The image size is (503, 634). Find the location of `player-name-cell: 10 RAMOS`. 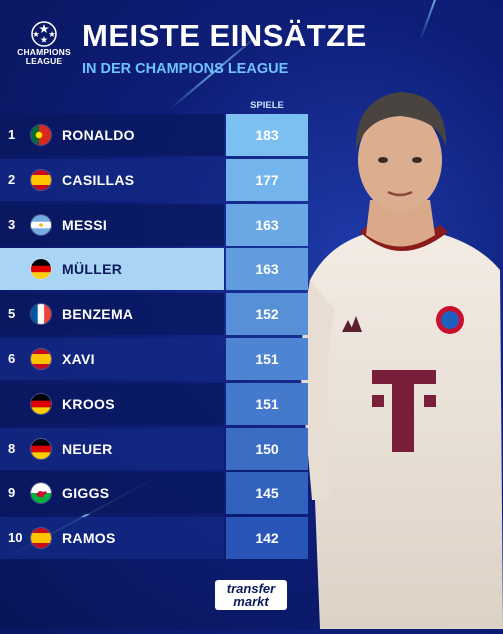

player-name-cell: 10 RAMOS is located at coordinates (112, 538).